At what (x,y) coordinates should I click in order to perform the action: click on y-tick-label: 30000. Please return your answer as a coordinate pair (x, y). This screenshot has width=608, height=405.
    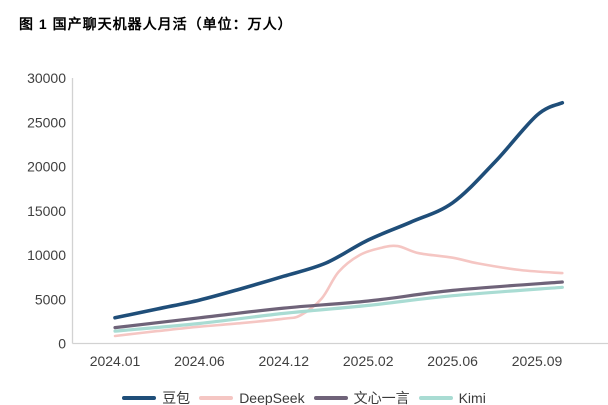
    Looking at the image, I should click on (46, 78).